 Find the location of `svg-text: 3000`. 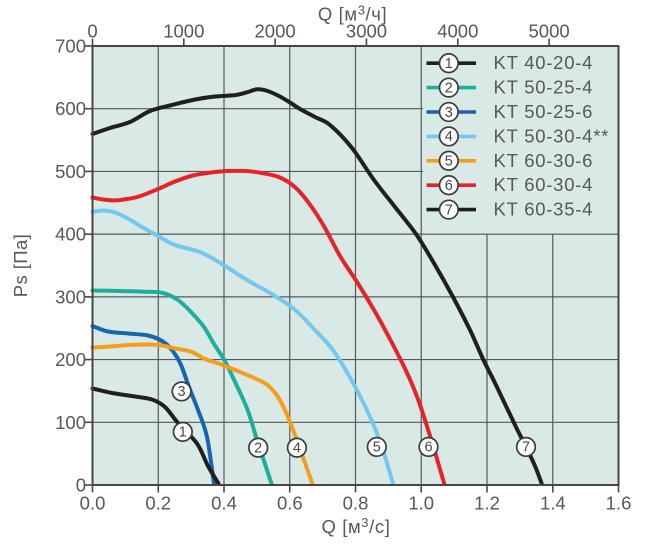

svg-text: 3000 is located at coordinates (366, 30).